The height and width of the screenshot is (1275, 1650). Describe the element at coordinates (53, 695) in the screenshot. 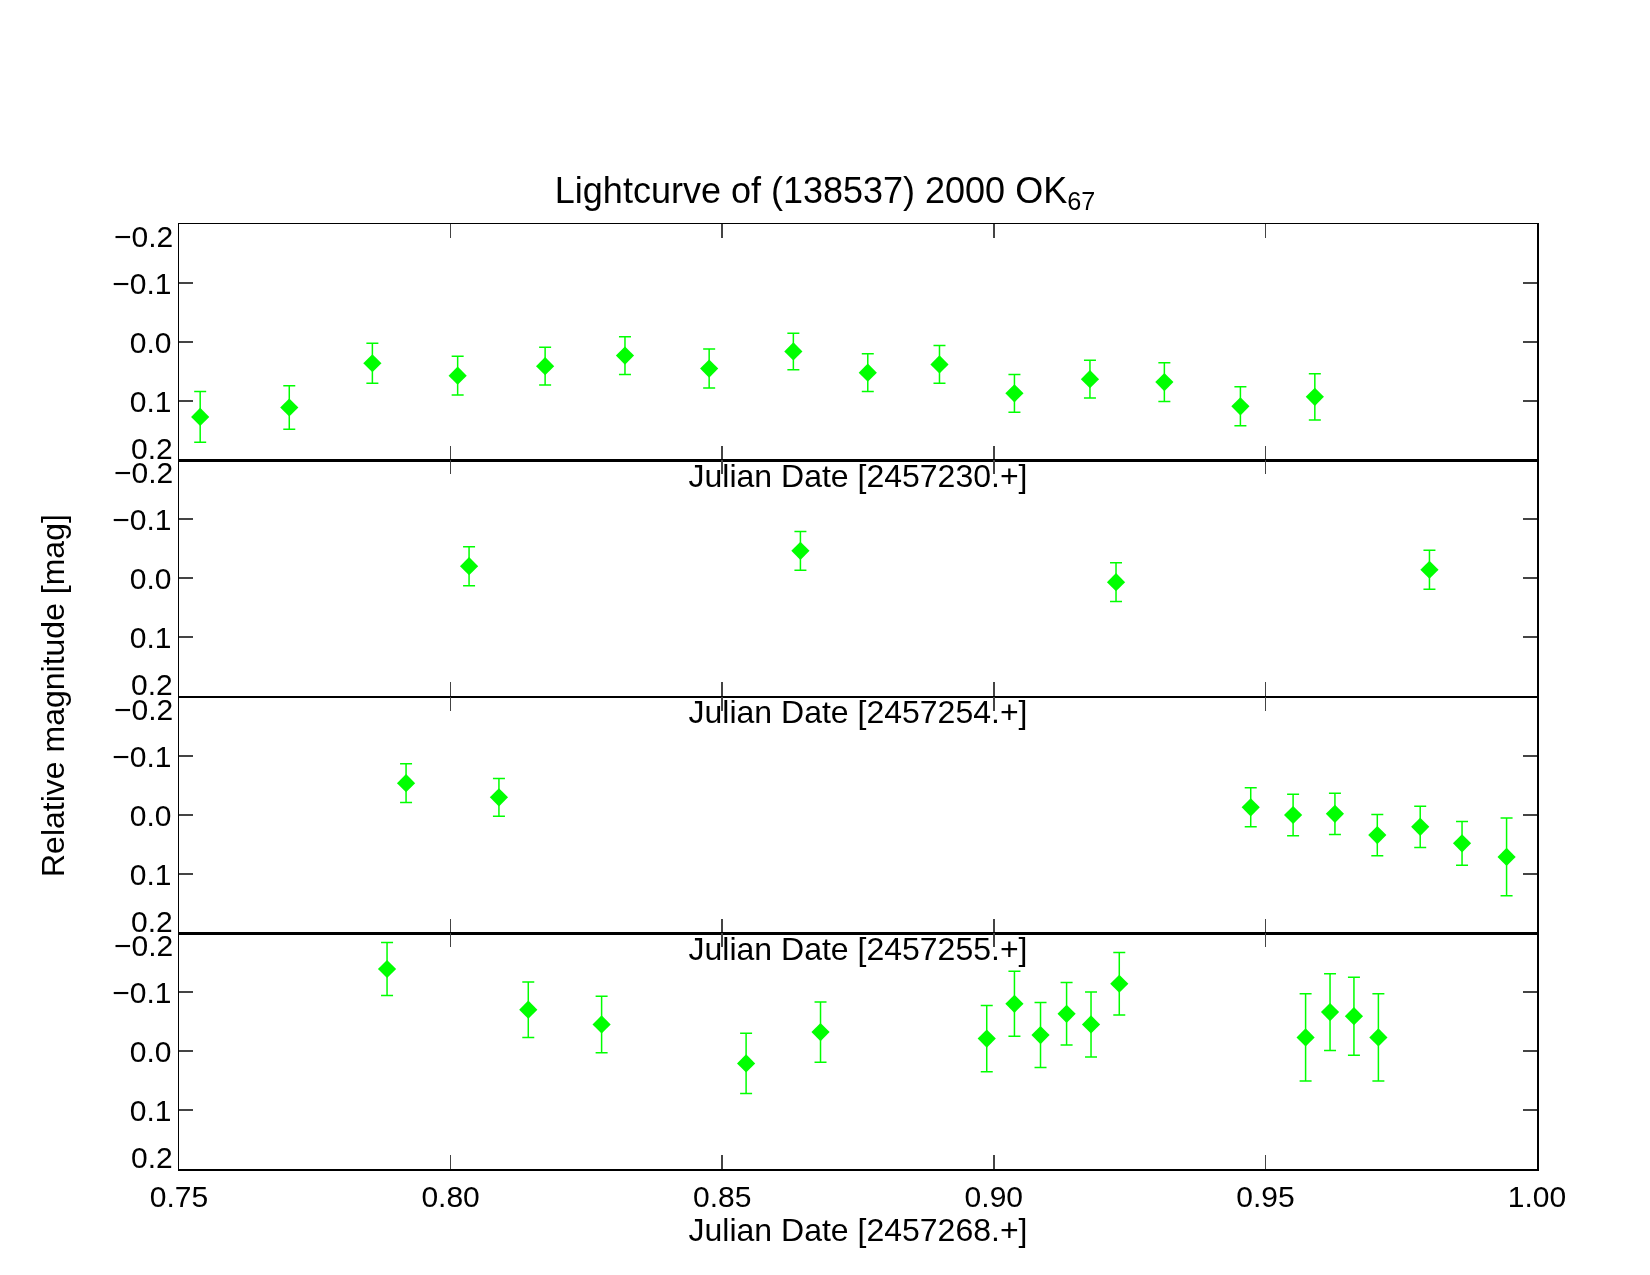

I see `y-axis-title: Relative magnitude [mag]` at that location.